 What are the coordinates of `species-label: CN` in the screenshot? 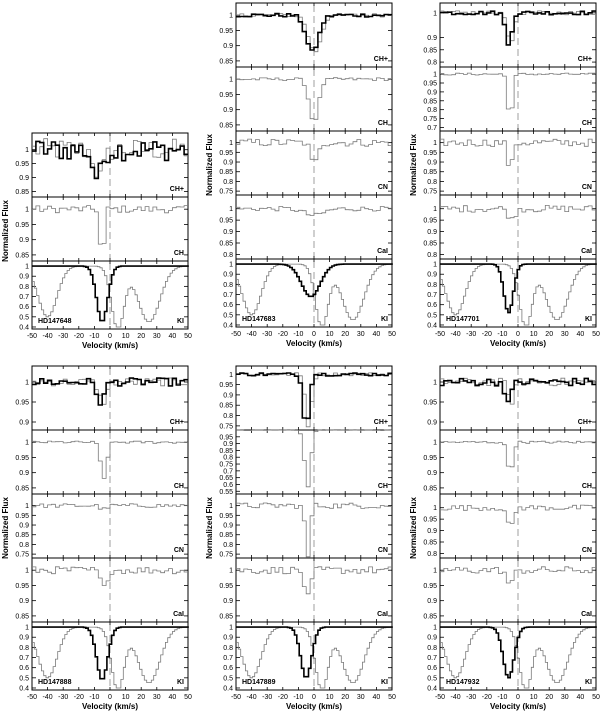 It's located at (587, 187).